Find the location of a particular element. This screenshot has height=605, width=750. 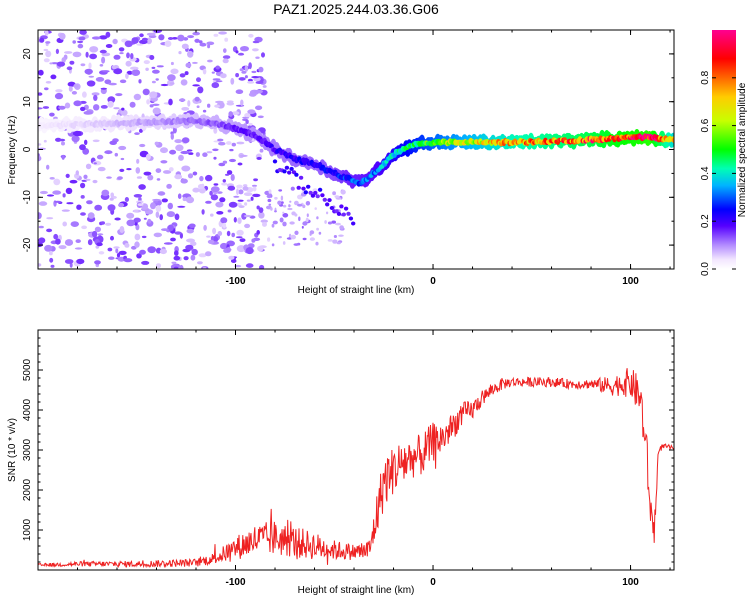

snr-x-label: Height of straight line (km) is located at coordinates (356, 590).